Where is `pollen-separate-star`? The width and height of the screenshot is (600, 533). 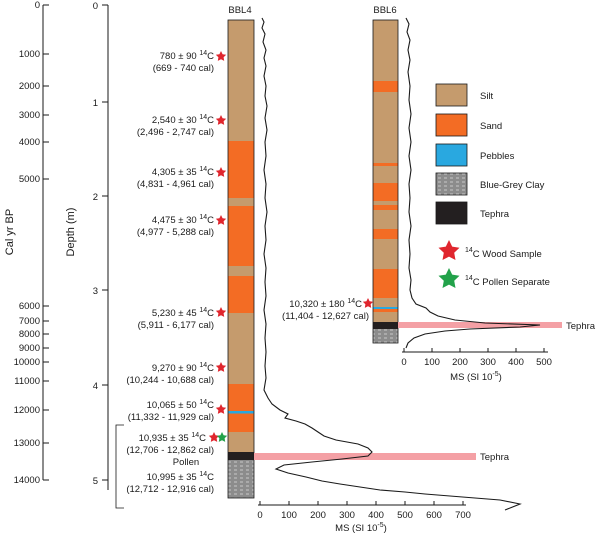 pollen-separate-star is located at coordinates (222, 437).